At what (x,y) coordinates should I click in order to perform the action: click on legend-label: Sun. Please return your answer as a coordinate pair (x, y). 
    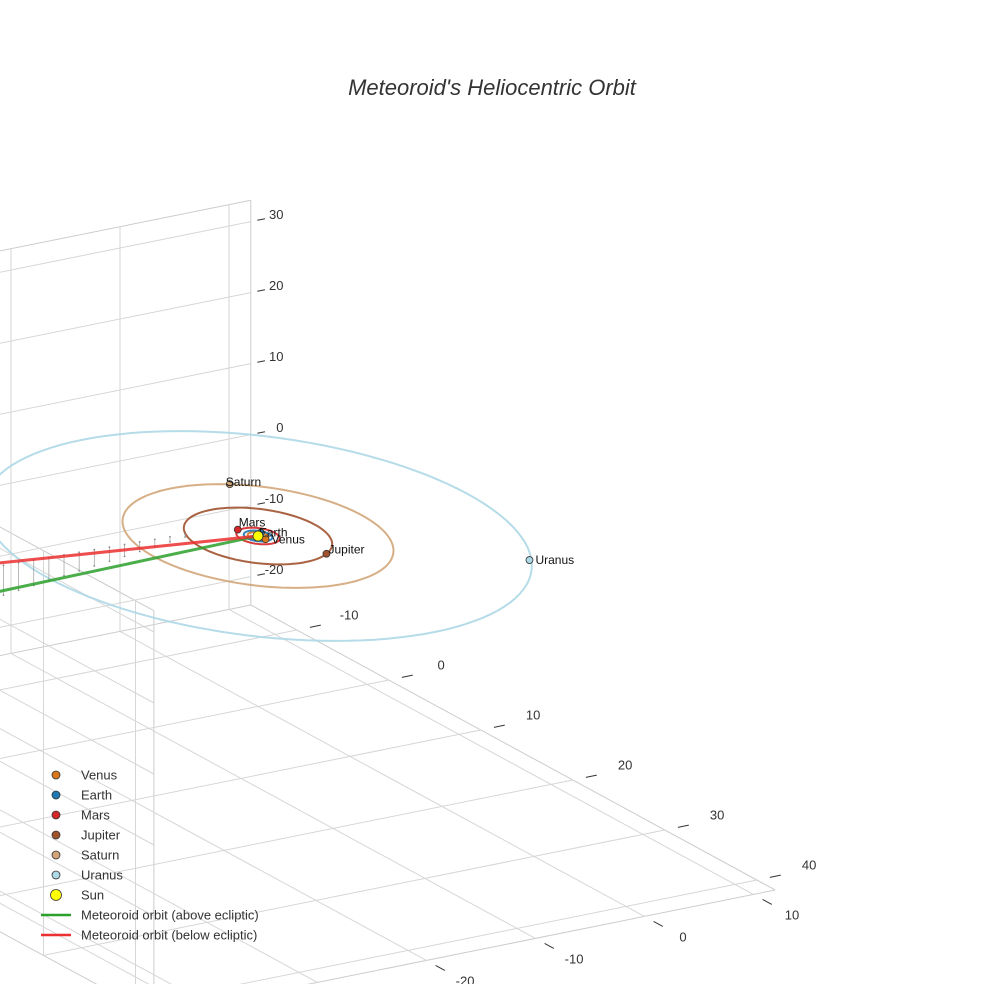
    Looking at the image, I should click on (92, 895).